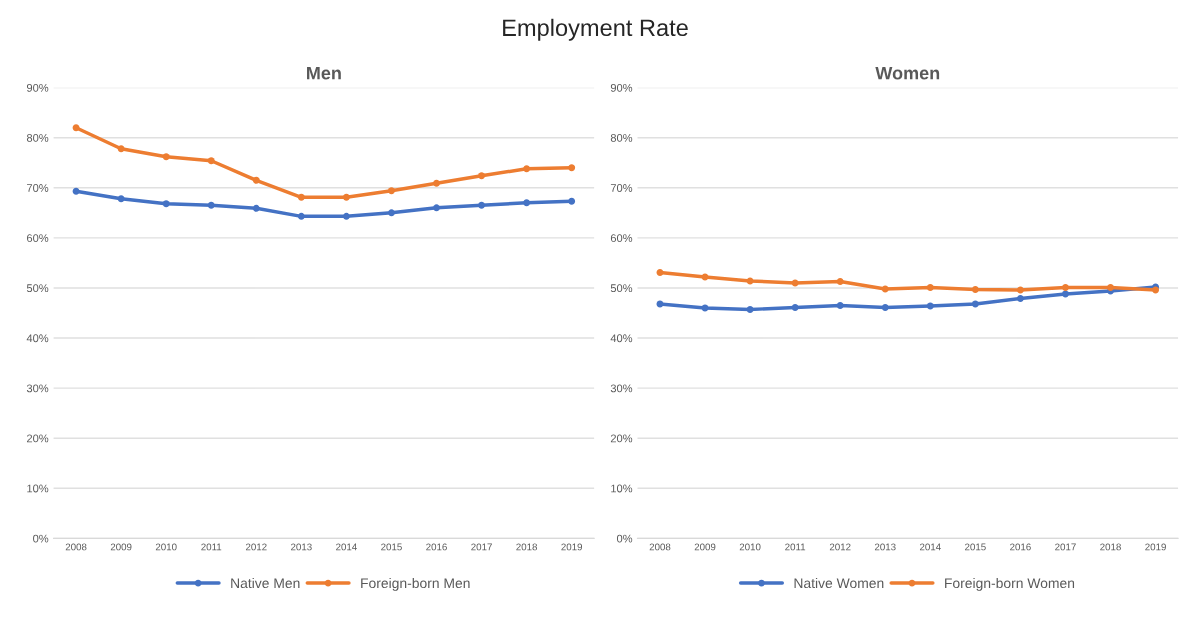 The width and height of the screenshot is (1190, 626). What do you see at coordinates (907, 73) in the screenshot?
I see `chart-title: Women` at bounding box center [907, 73].